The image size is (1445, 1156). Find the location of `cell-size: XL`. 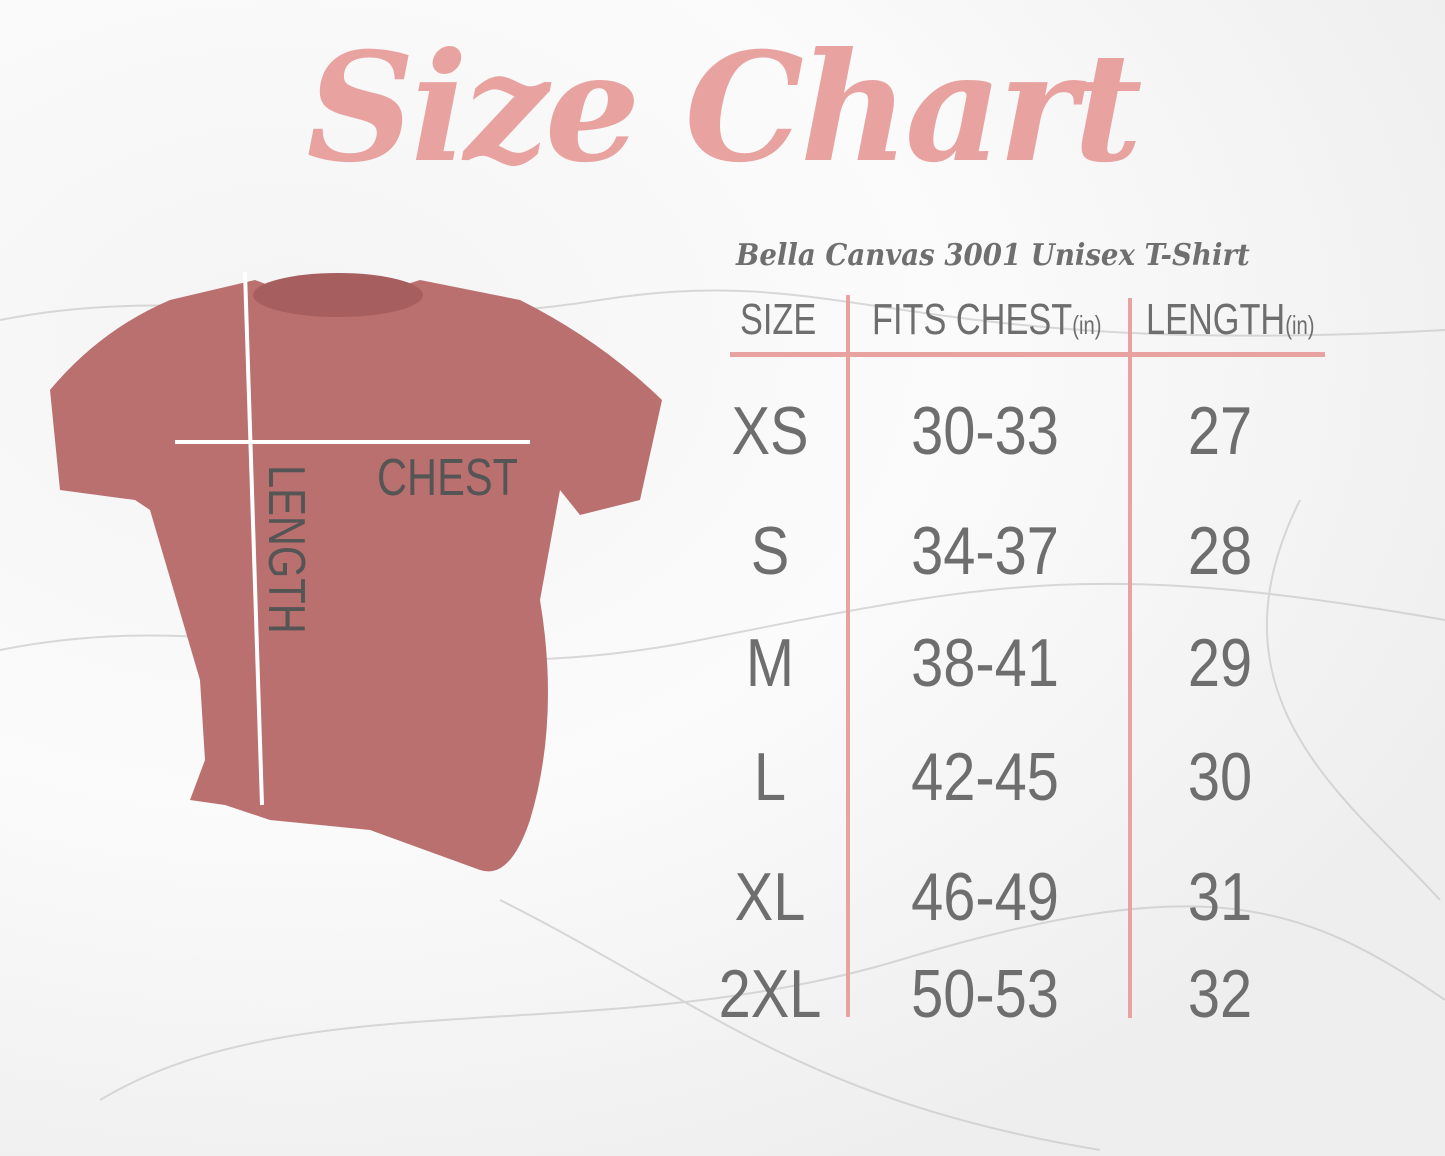

cell-size: XL is located at coordinates (770, 897).